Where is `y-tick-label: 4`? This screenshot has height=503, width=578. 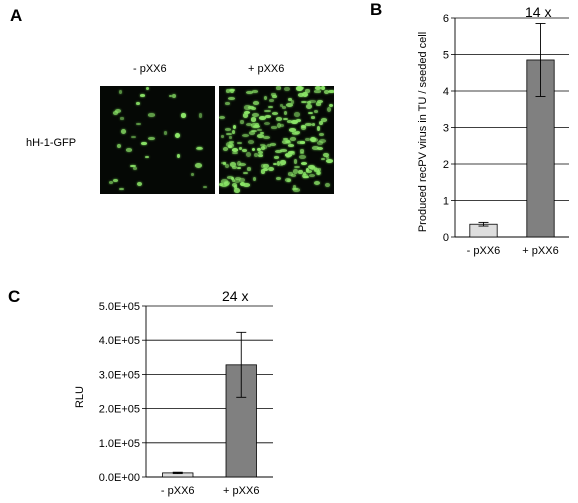 y-tick-label: 4 is located at coordinates (446, 92).